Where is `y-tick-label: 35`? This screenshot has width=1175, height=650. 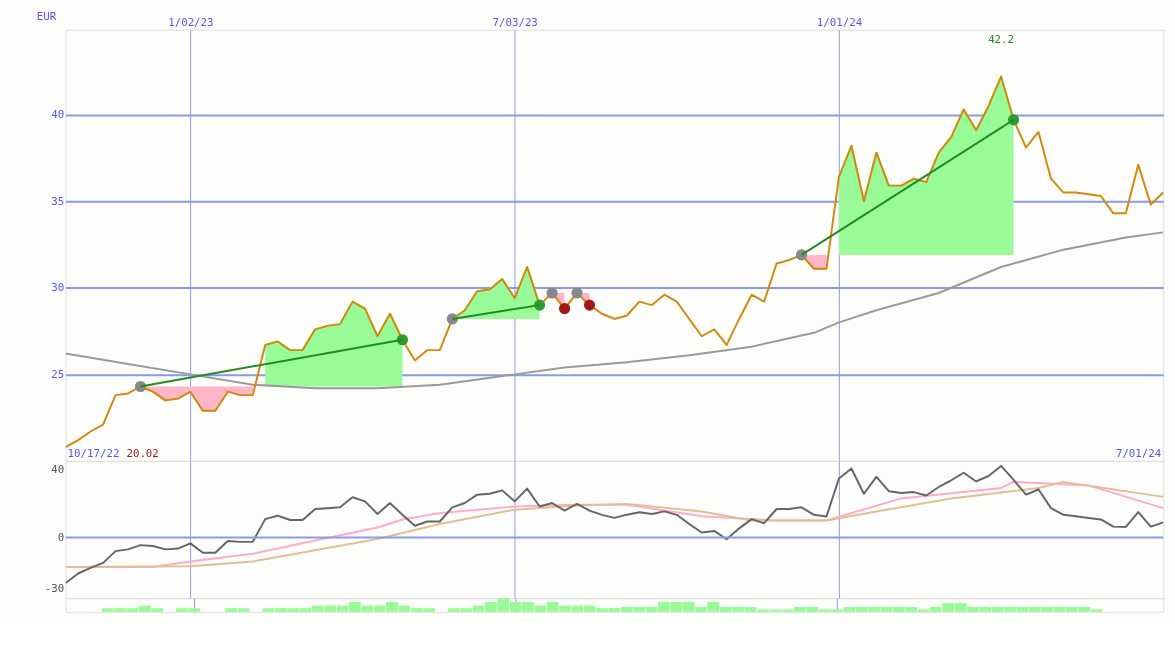
y-tick-label: 35 is located at coordinates (58, 201).